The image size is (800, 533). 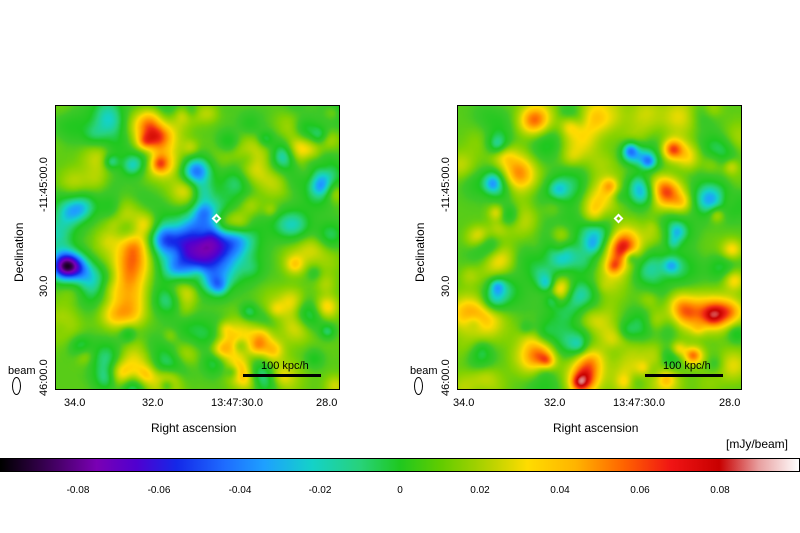 I want to click on left-scale-bar, so click(x=282, y=375).